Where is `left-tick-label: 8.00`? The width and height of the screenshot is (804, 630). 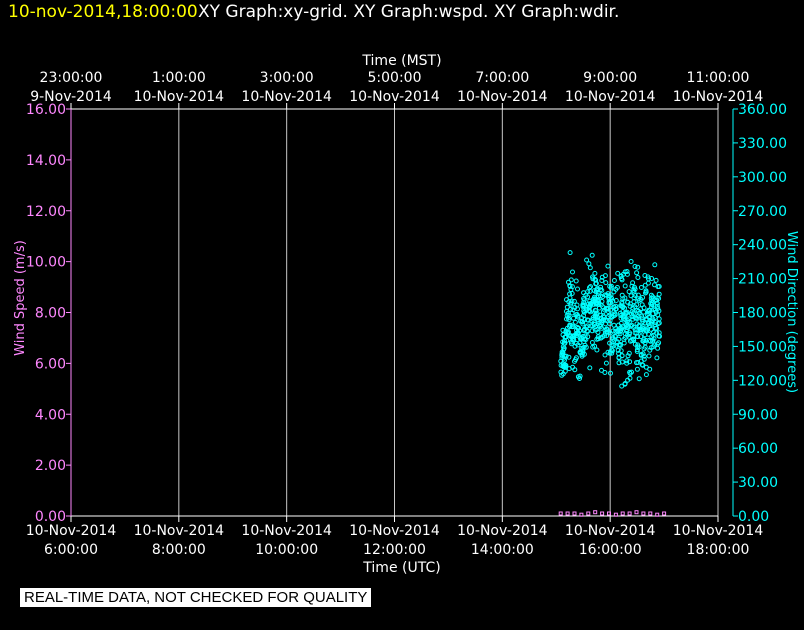
left-tick-label: 8.00 is located at coordinates (50, 314).